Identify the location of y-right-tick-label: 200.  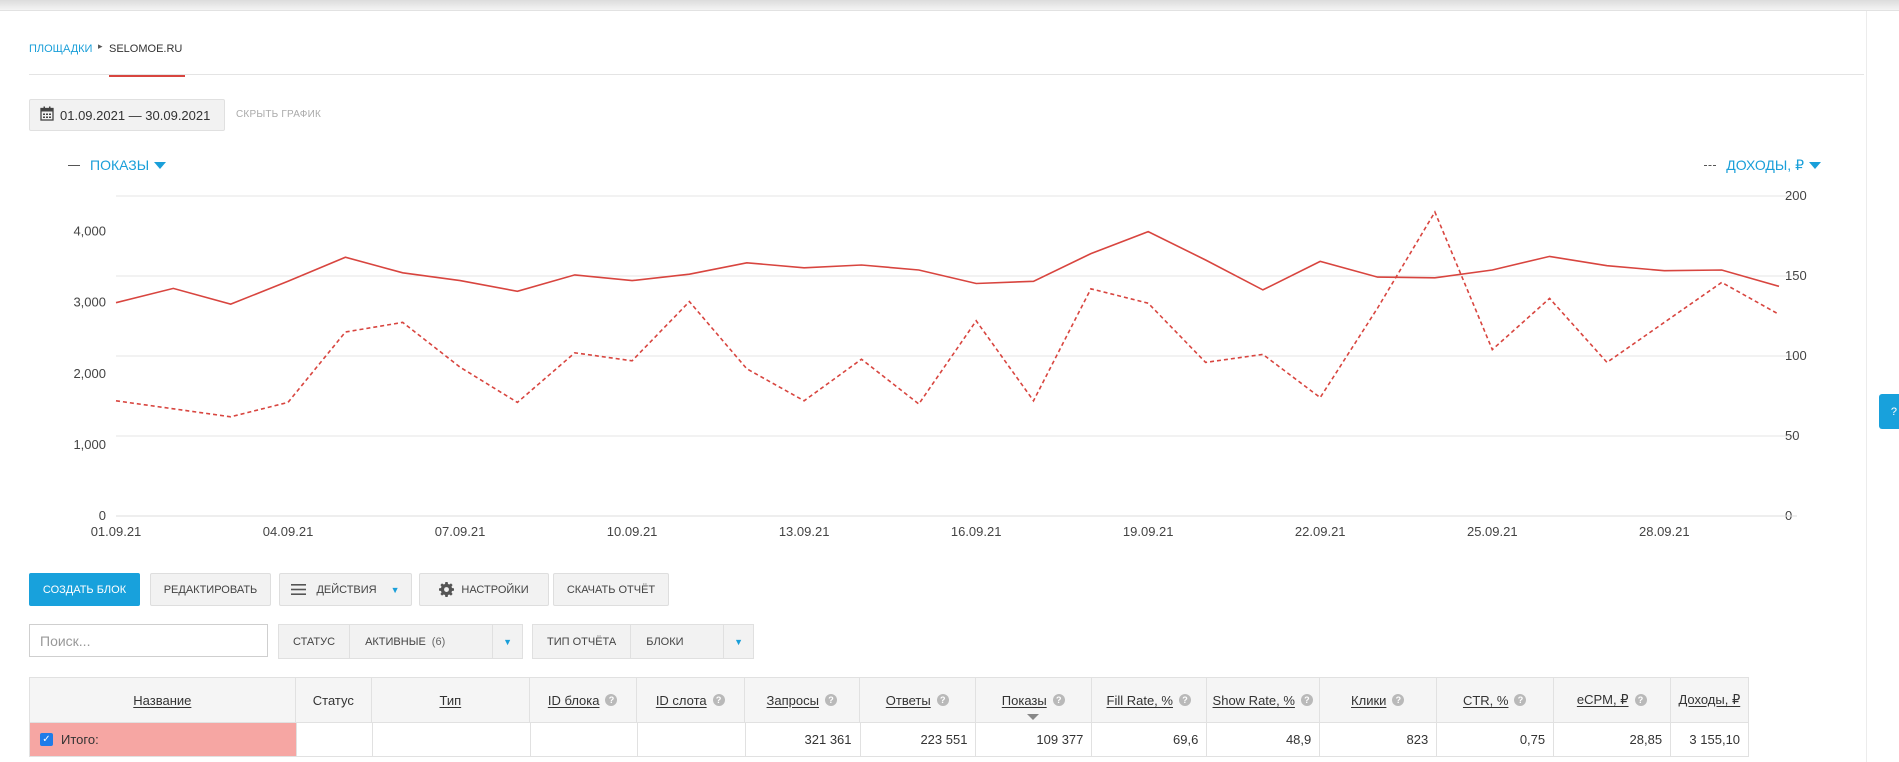
(1796, 195).